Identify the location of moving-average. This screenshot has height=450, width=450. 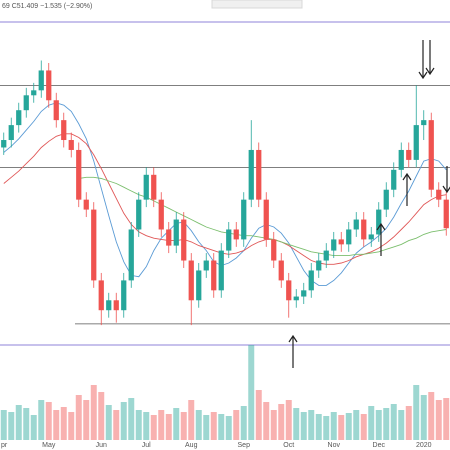
(262, 216).